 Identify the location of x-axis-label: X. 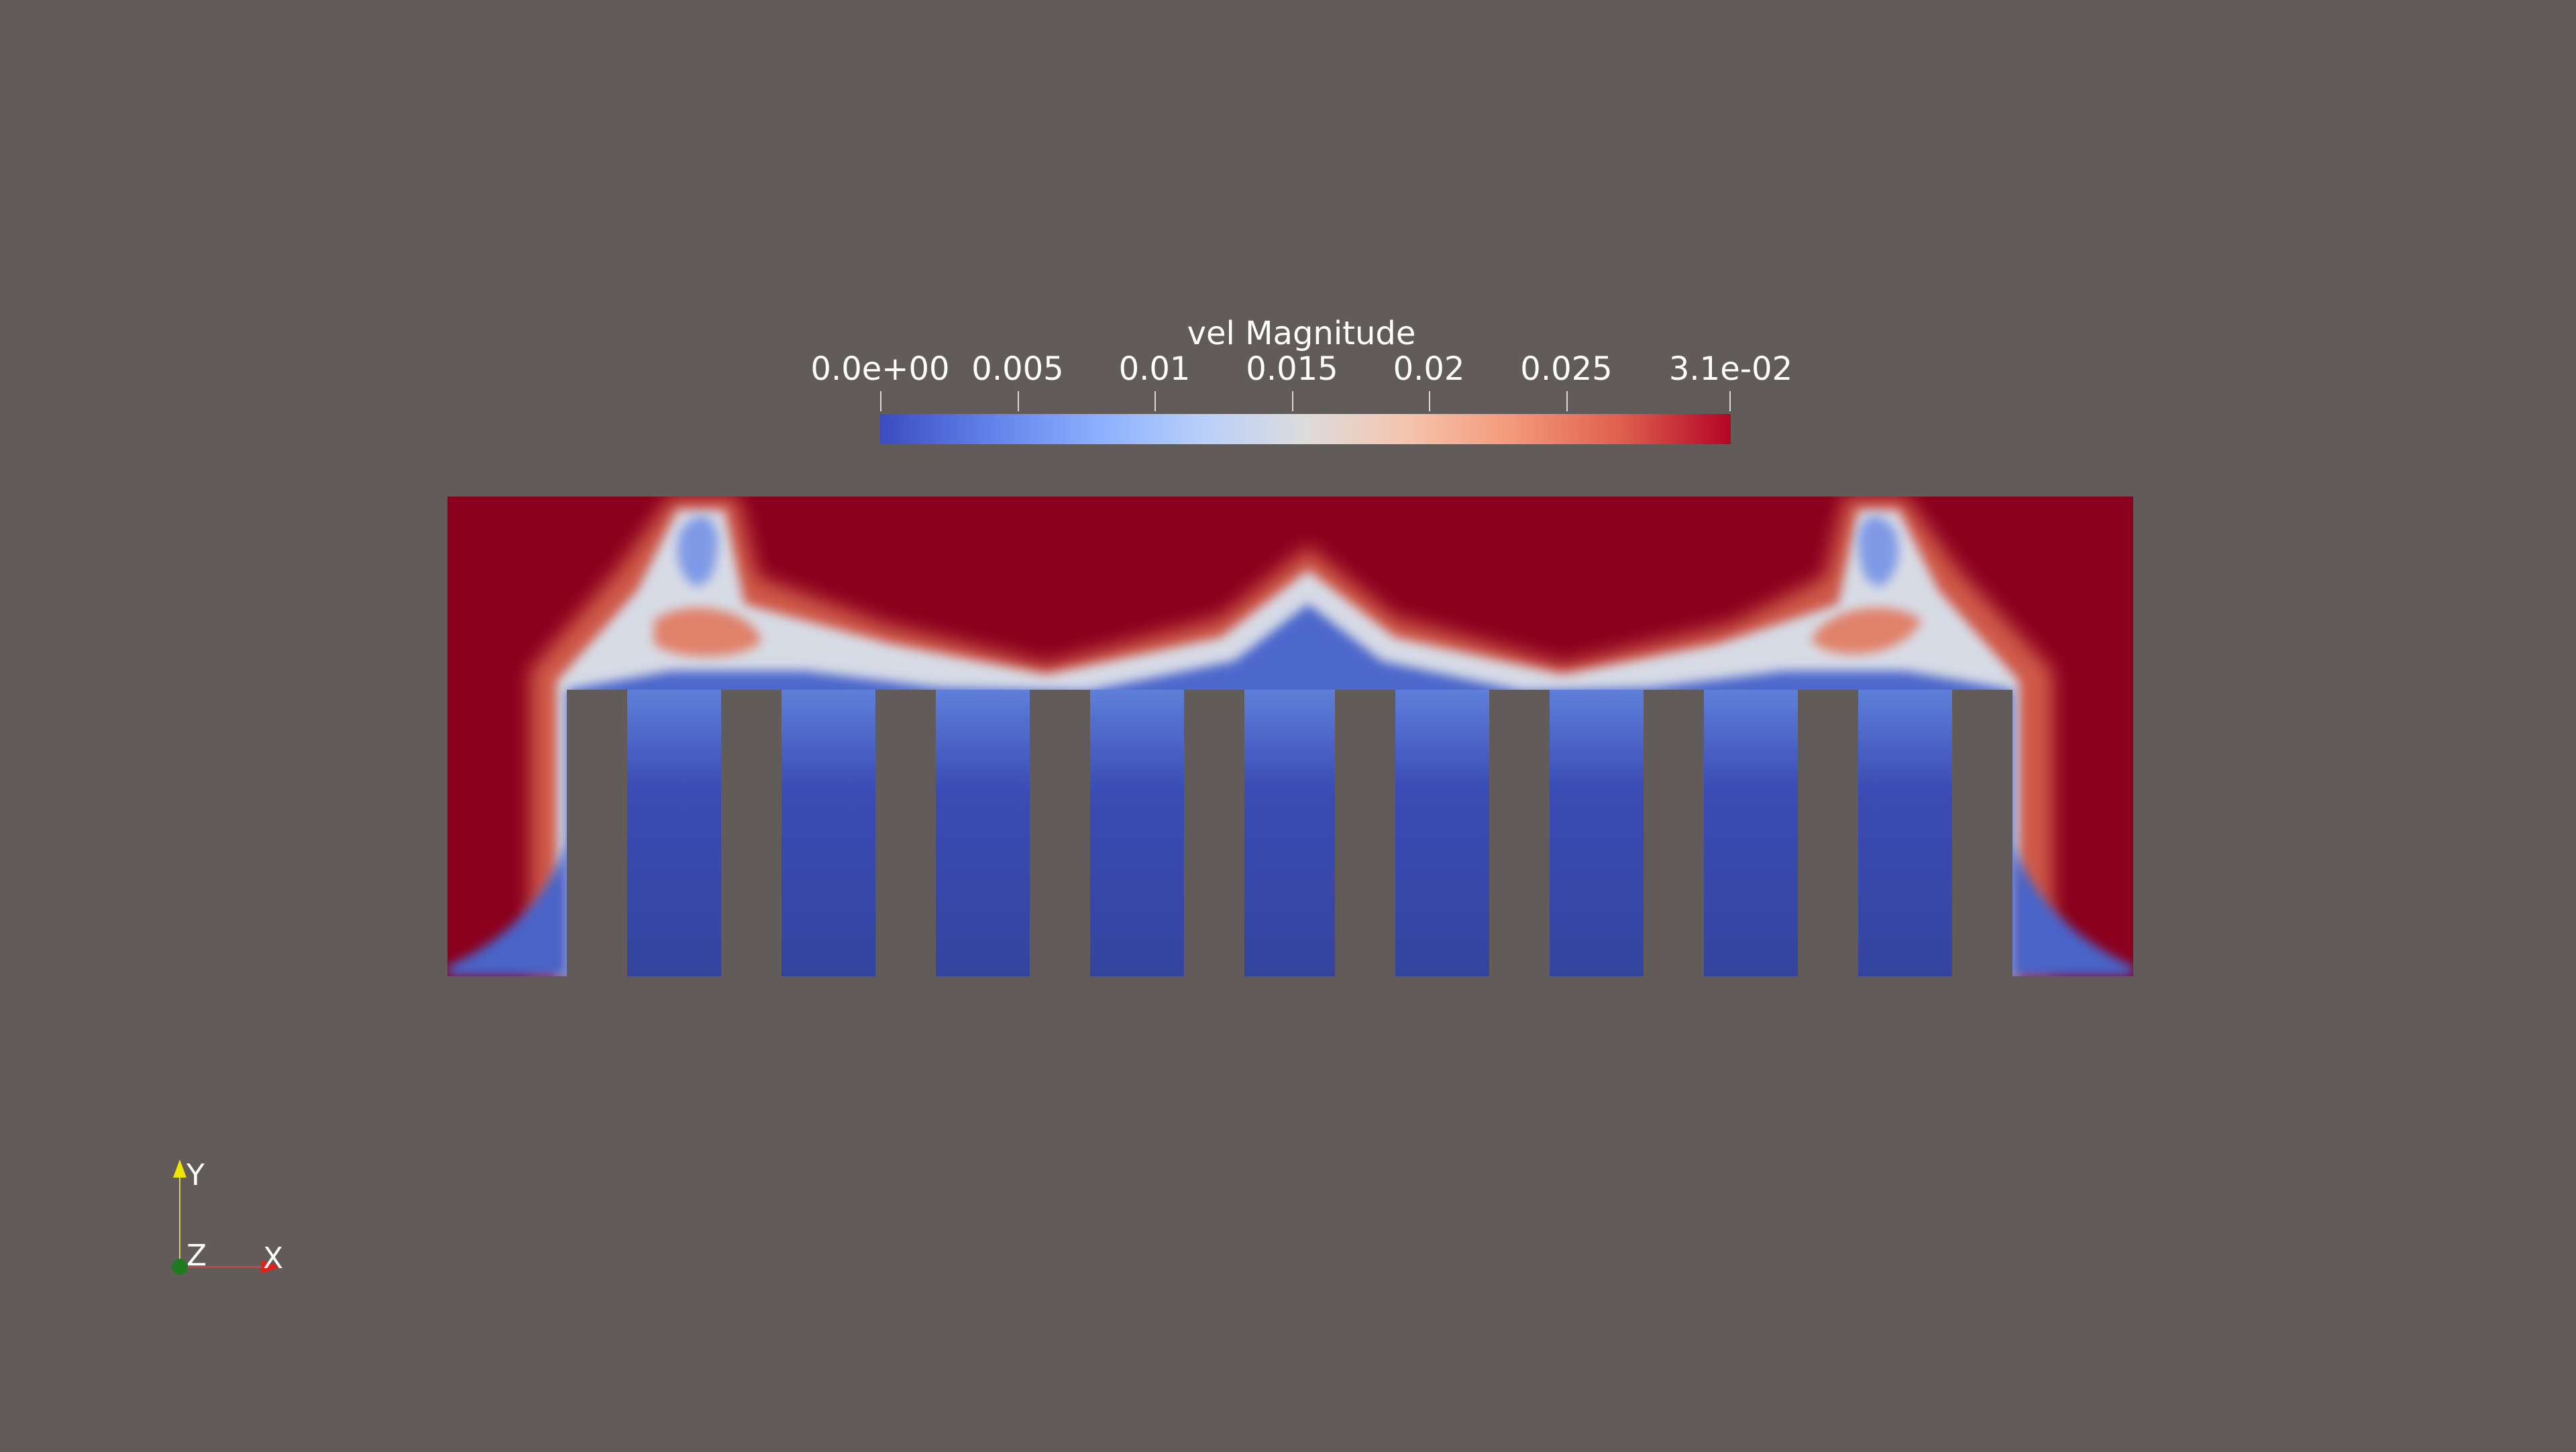
(273, 1259).